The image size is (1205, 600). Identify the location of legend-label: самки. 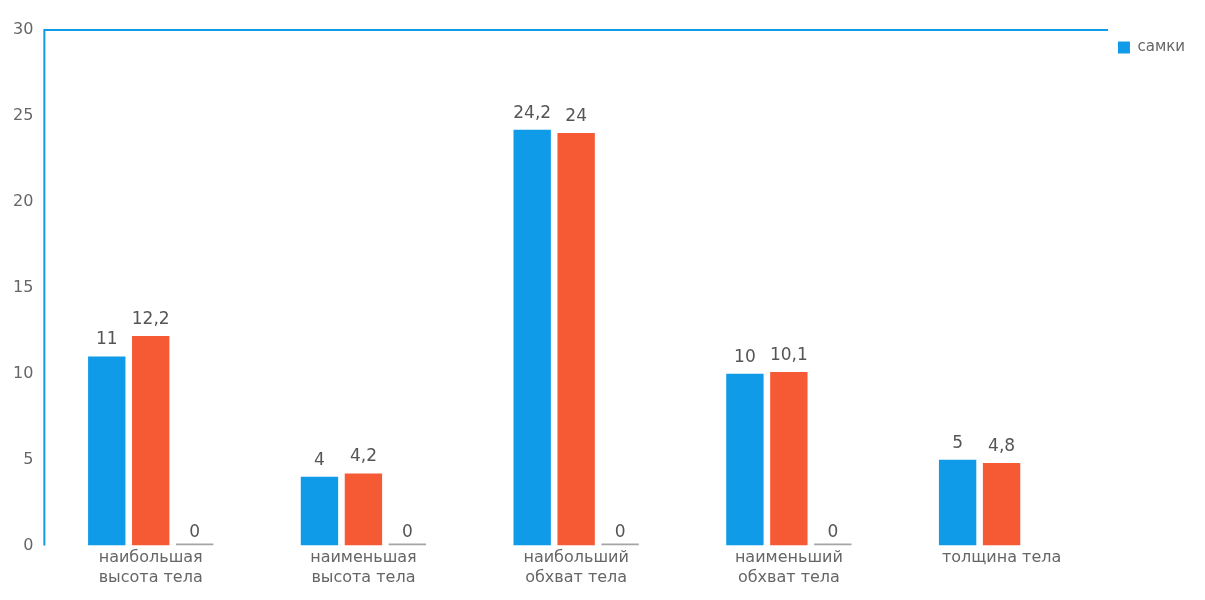
(1161, 46).